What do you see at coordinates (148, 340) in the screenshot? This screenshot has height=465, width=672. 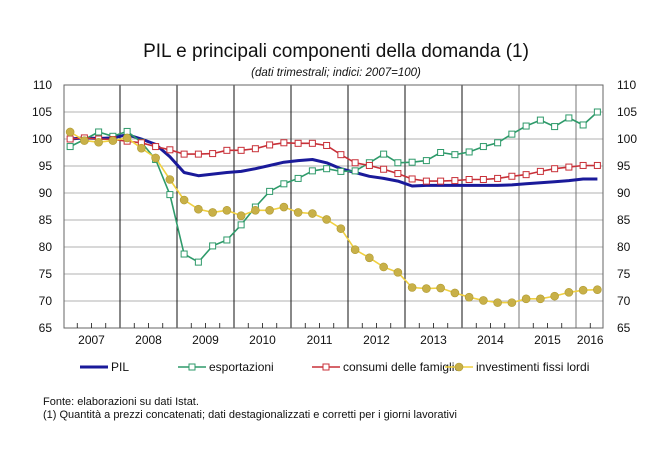 I see `x-tick-label: 2008` at bounding box center [148, 340].